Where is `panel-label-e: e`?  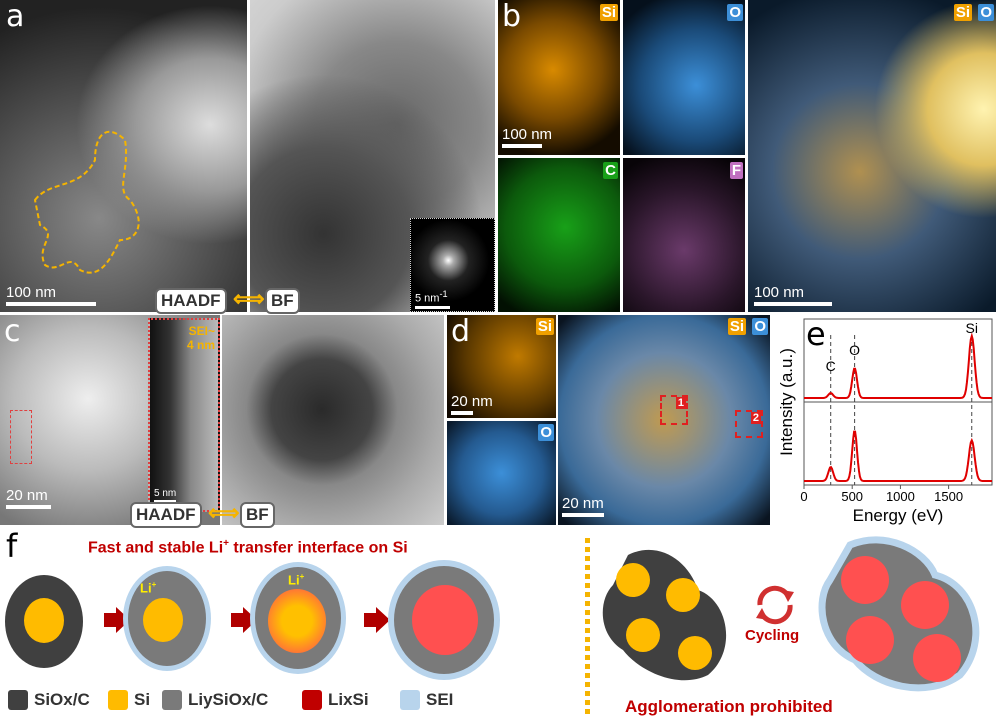
panel-label-e: e is located at coordinates (816, 334).